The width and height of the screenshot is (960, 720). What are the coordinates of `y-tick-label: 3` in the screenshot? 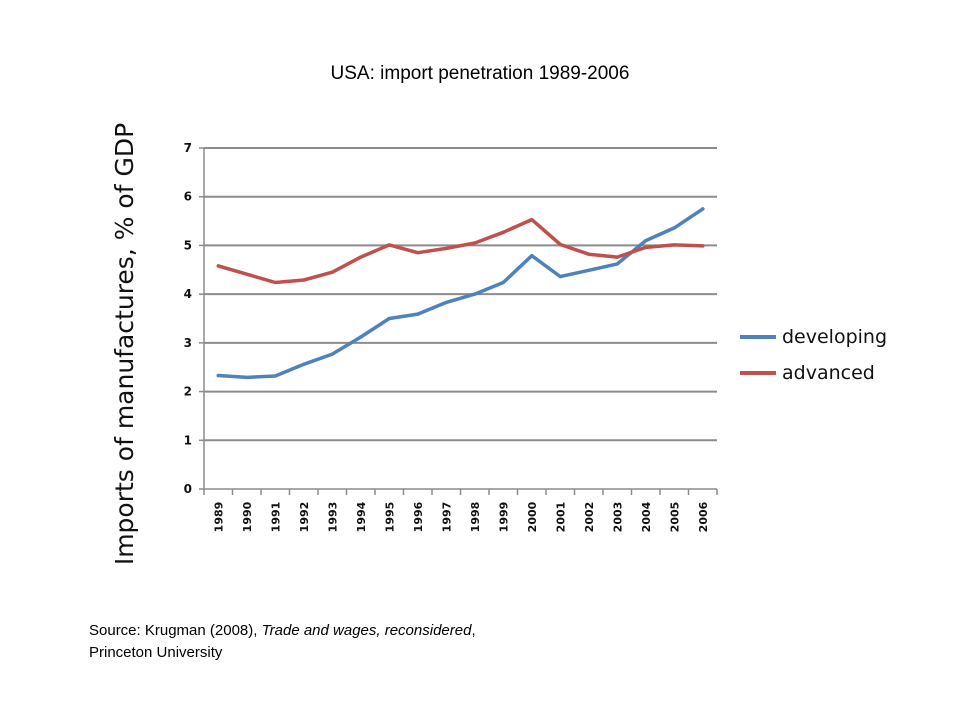 It's located at (188, 343).